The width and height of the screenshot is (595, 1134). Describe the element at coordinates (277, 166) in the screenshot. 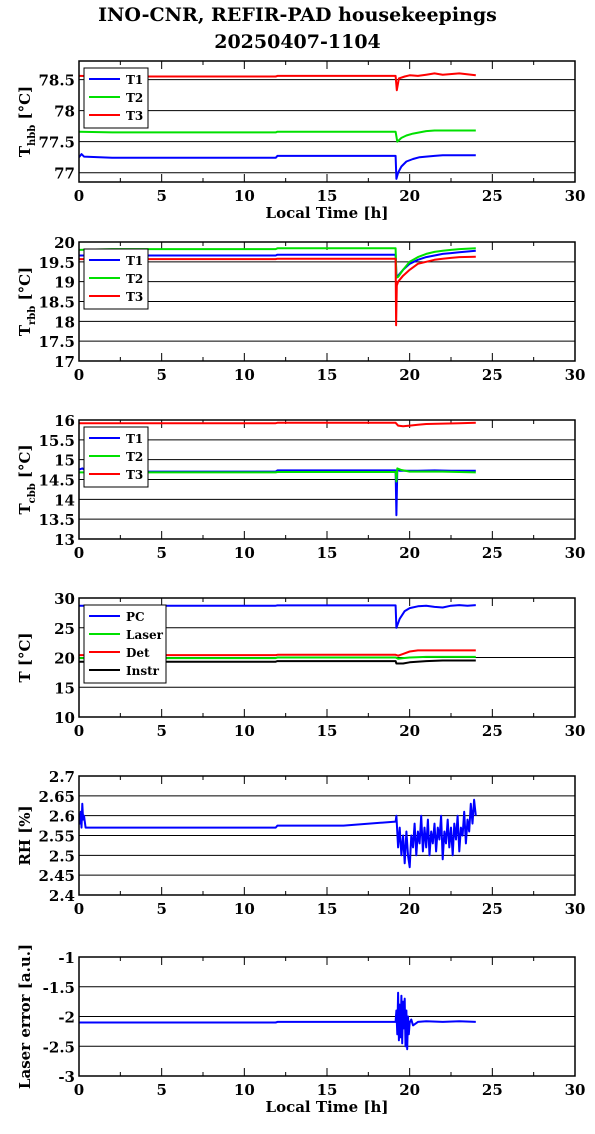

I see `series-line-t1` at that location.